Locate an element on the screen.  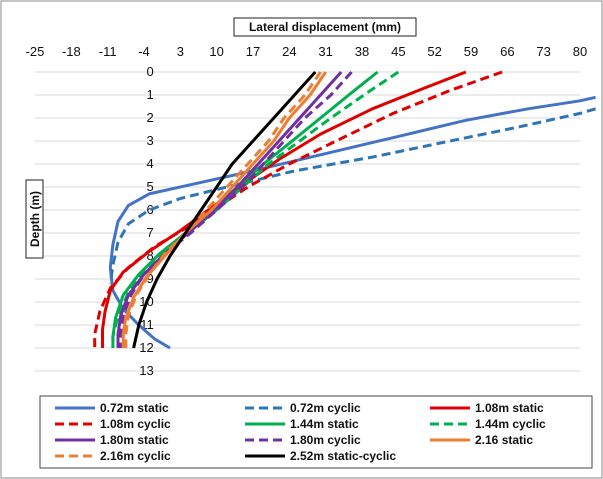
x-tick-label: -4 is located at coordinates (144, 51).